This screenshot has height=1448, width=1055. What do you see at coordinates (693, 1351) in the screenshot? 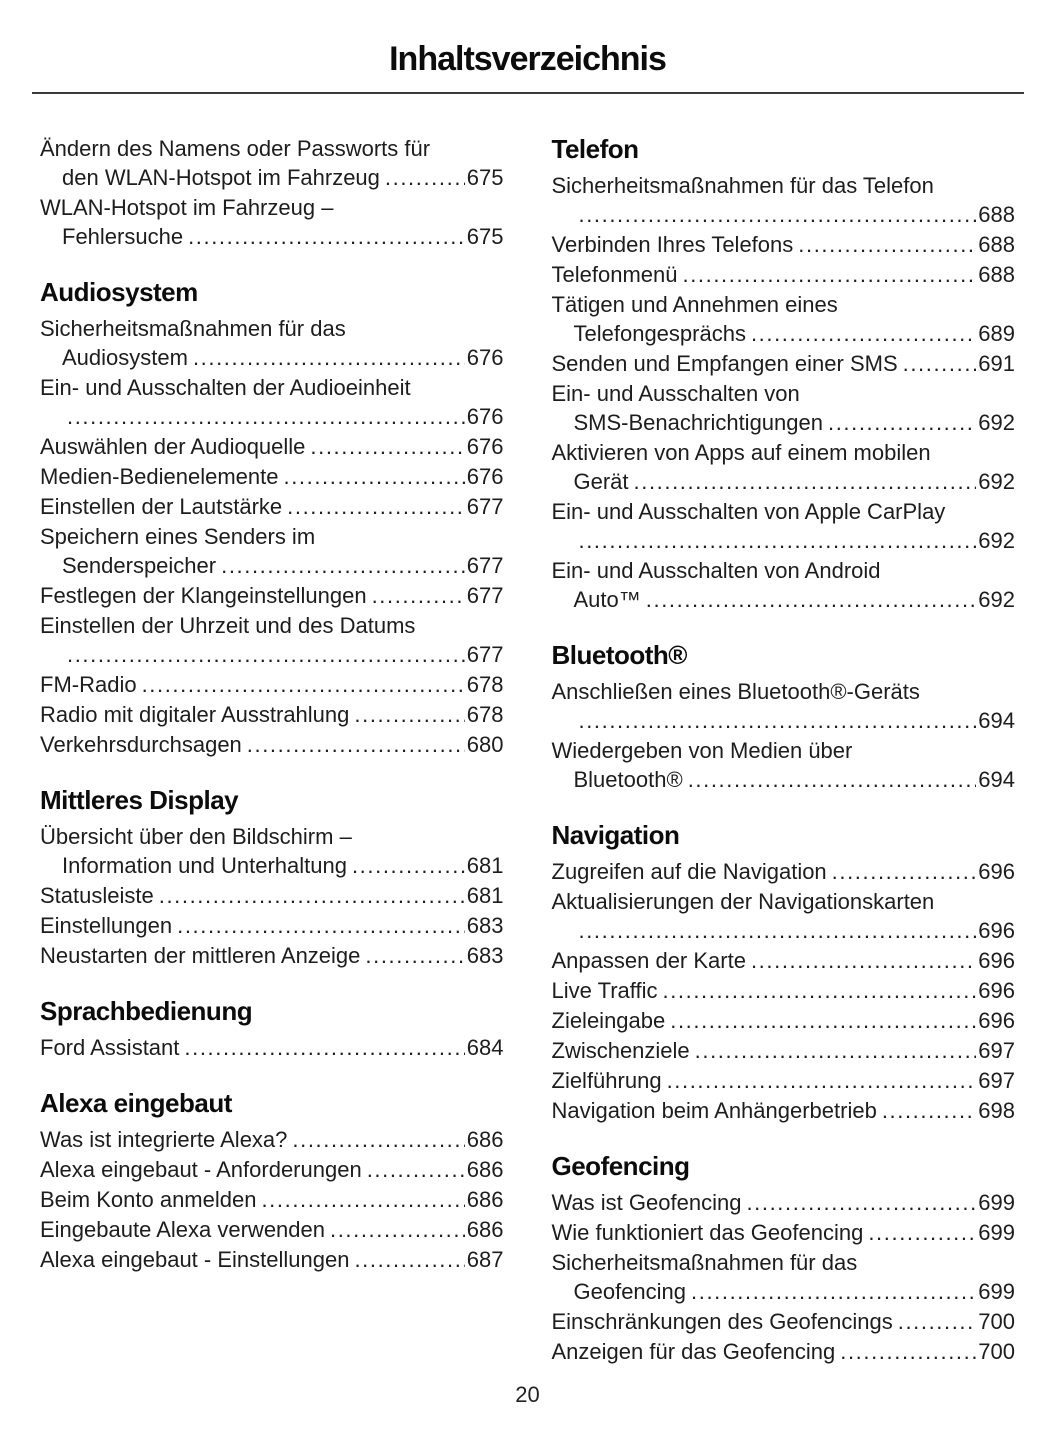
I see `toc-entry-text: Anzeigen für das Geofencing` at bounding box center [693, 1351].